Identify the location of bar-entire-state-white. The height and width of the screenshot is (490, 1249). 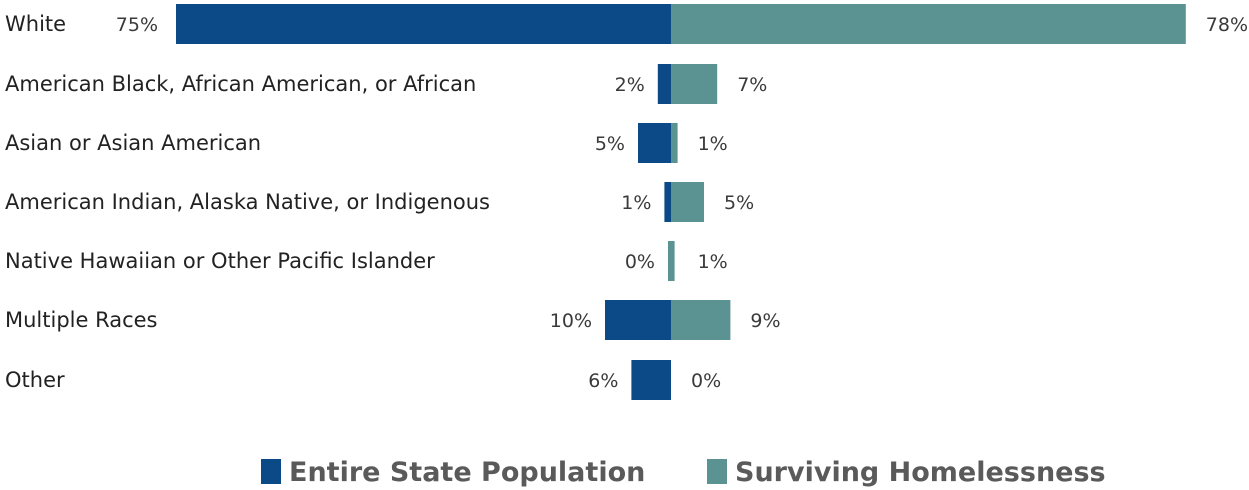
(423, 24).